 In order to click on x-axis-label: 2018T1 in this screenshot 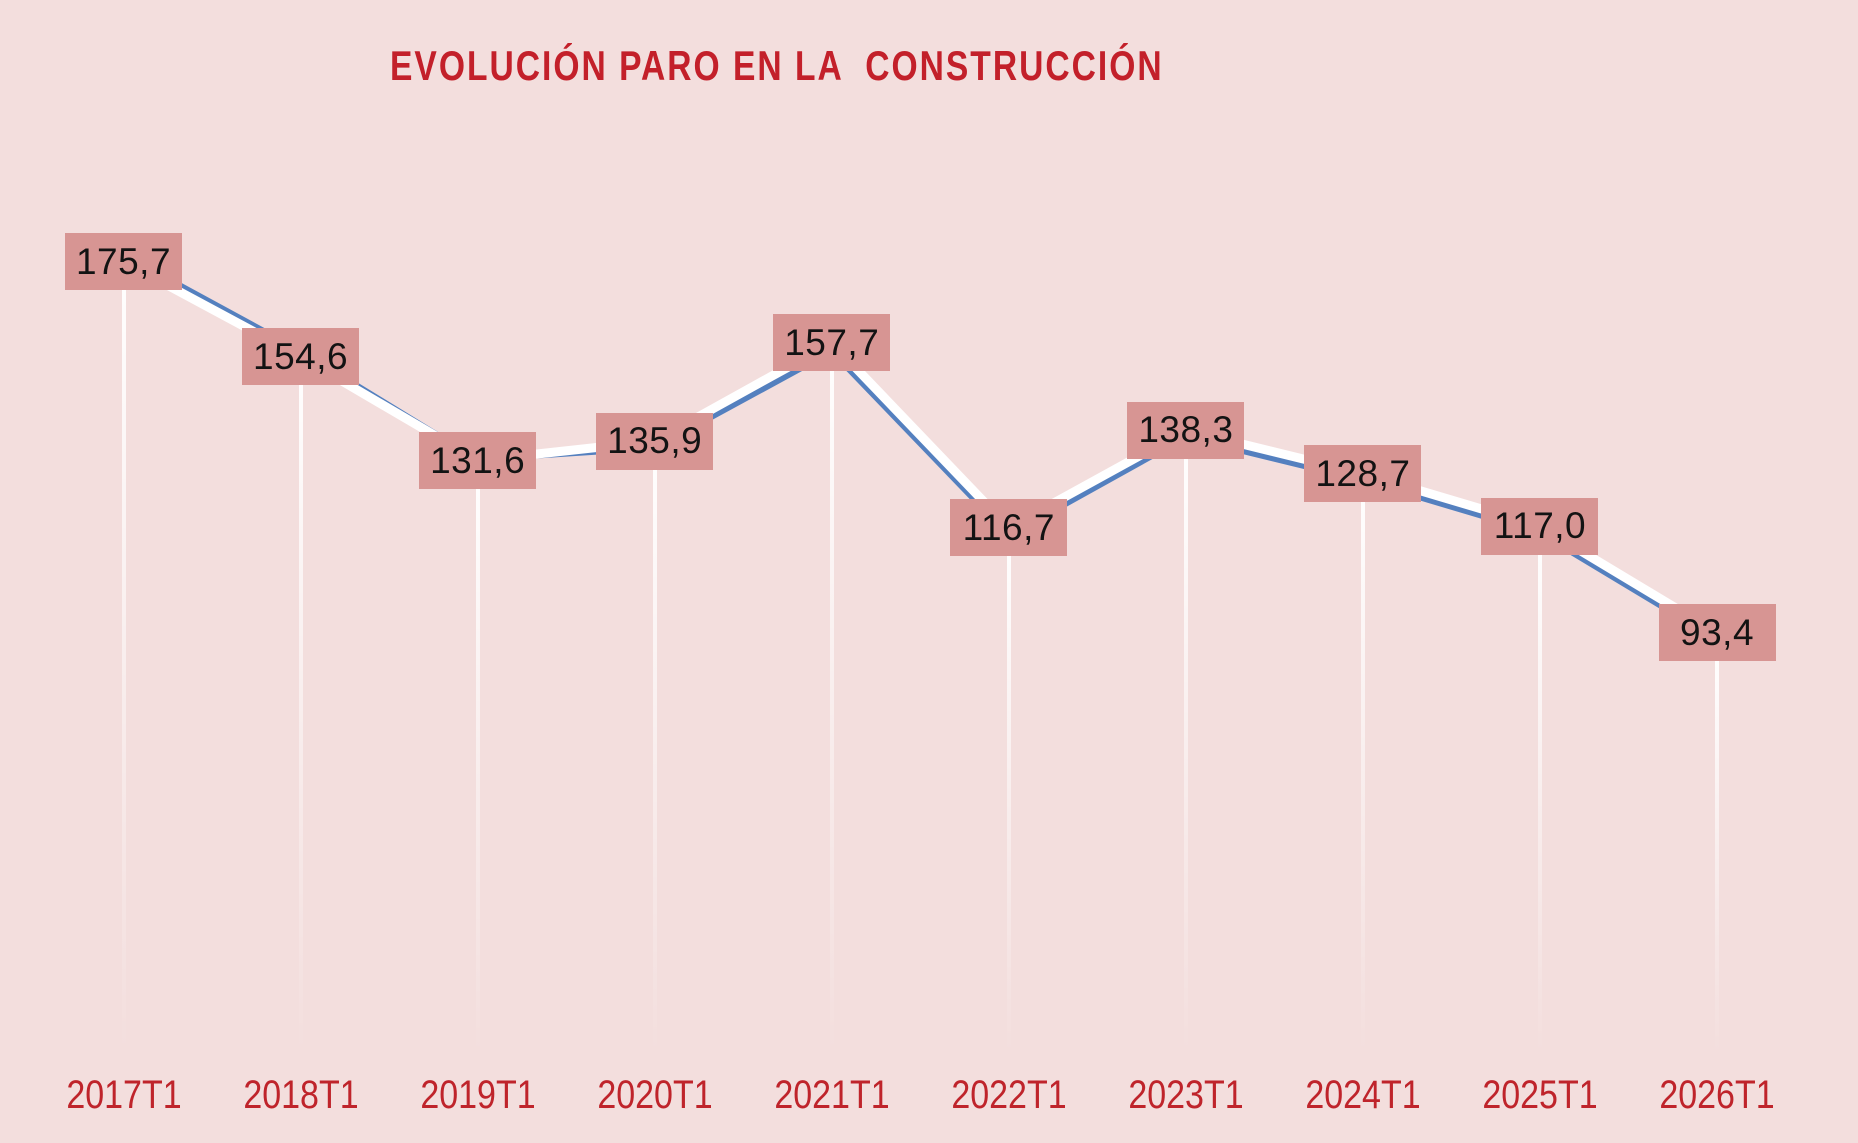, I will do `click(300, 1095)`.